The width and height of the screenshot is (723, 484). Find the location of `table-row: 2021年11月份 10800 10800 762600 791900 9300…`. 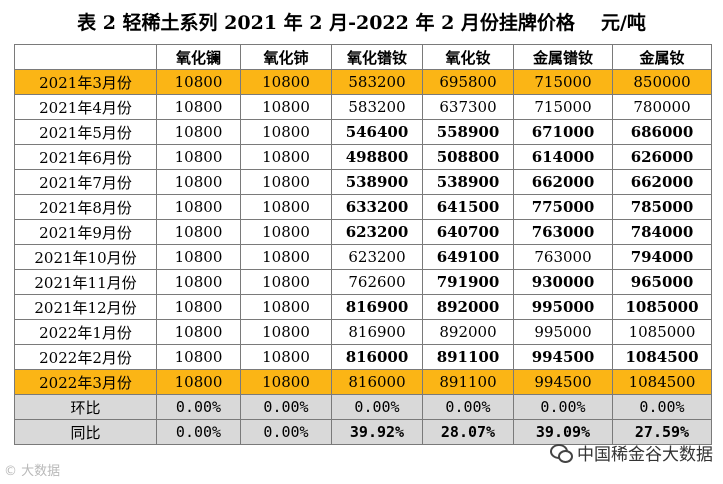

table-row: 2021年11月份 10800 10800 762600 791900 9300… is located at coordinates (363, 282).